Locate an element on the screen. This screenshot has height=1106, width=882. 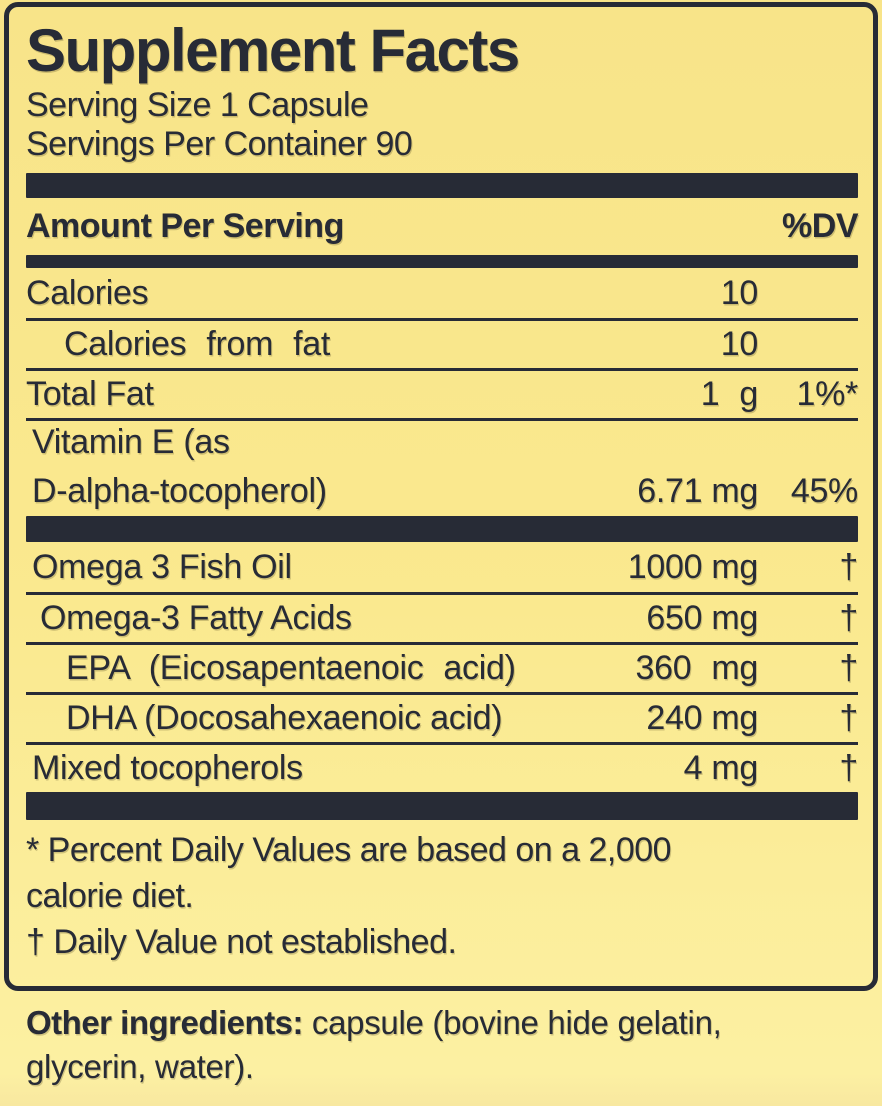
divider-bar-medium is located at coordinates (442, 261).